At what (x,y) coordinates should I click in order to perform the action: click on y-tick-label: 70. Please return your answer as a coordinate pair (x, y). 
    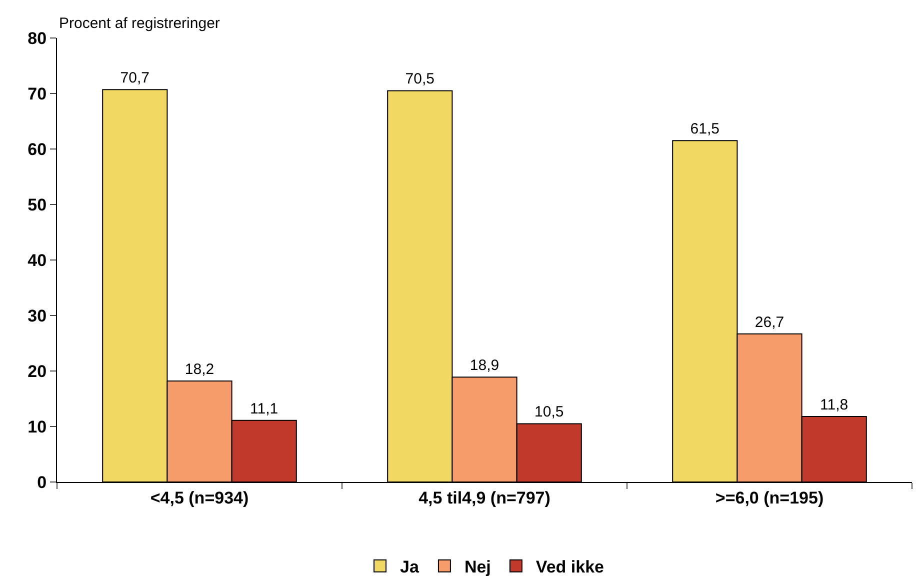
    Looking at the image, I should click on (37, 94).